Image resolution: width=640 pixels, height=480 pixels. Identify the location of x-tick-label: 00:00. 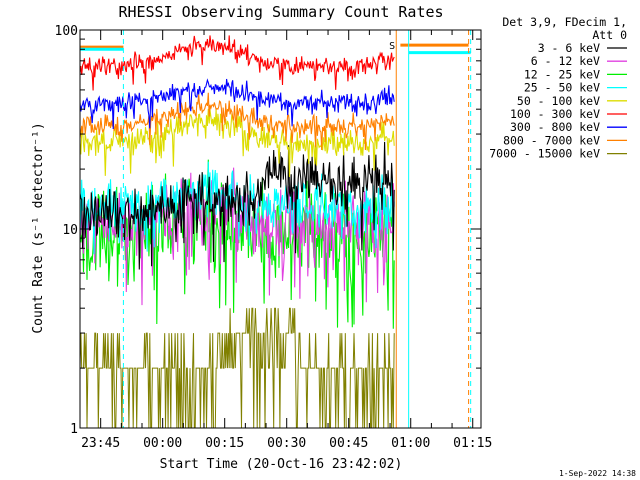
(162, 443).